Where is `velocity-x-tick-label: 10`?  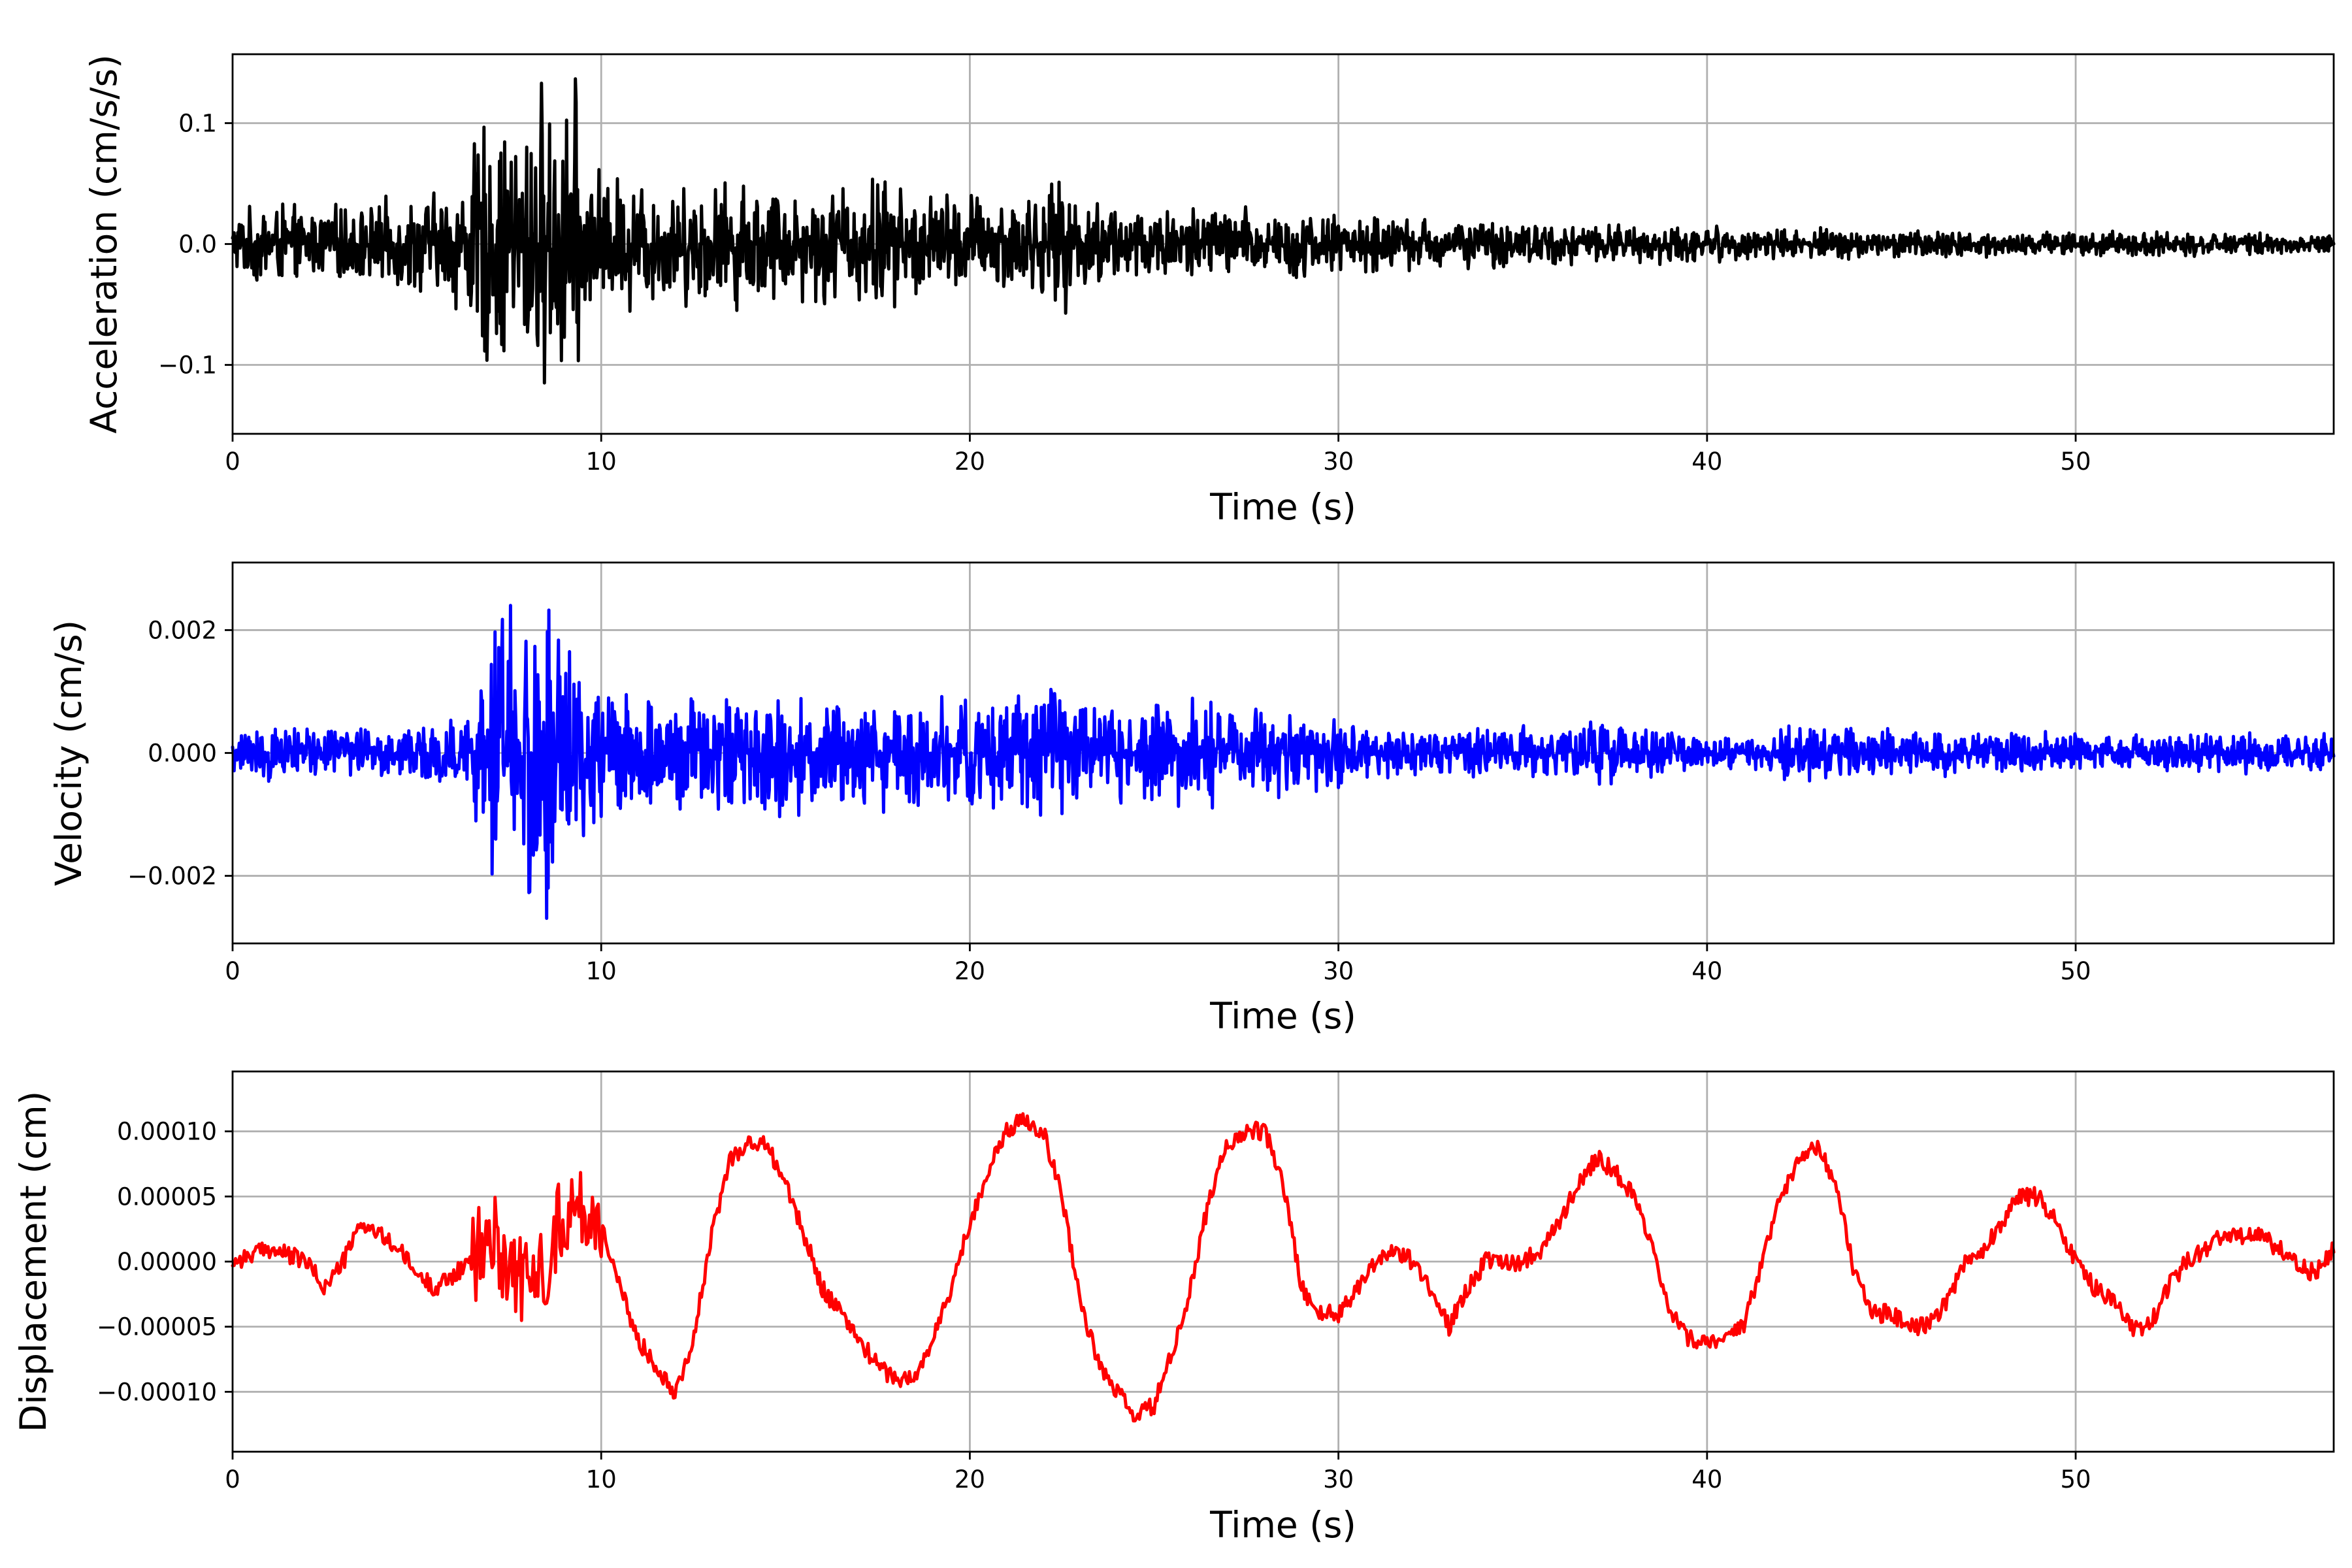 velocity-x-tick-label: 10 is located at coordinates (601, 971).